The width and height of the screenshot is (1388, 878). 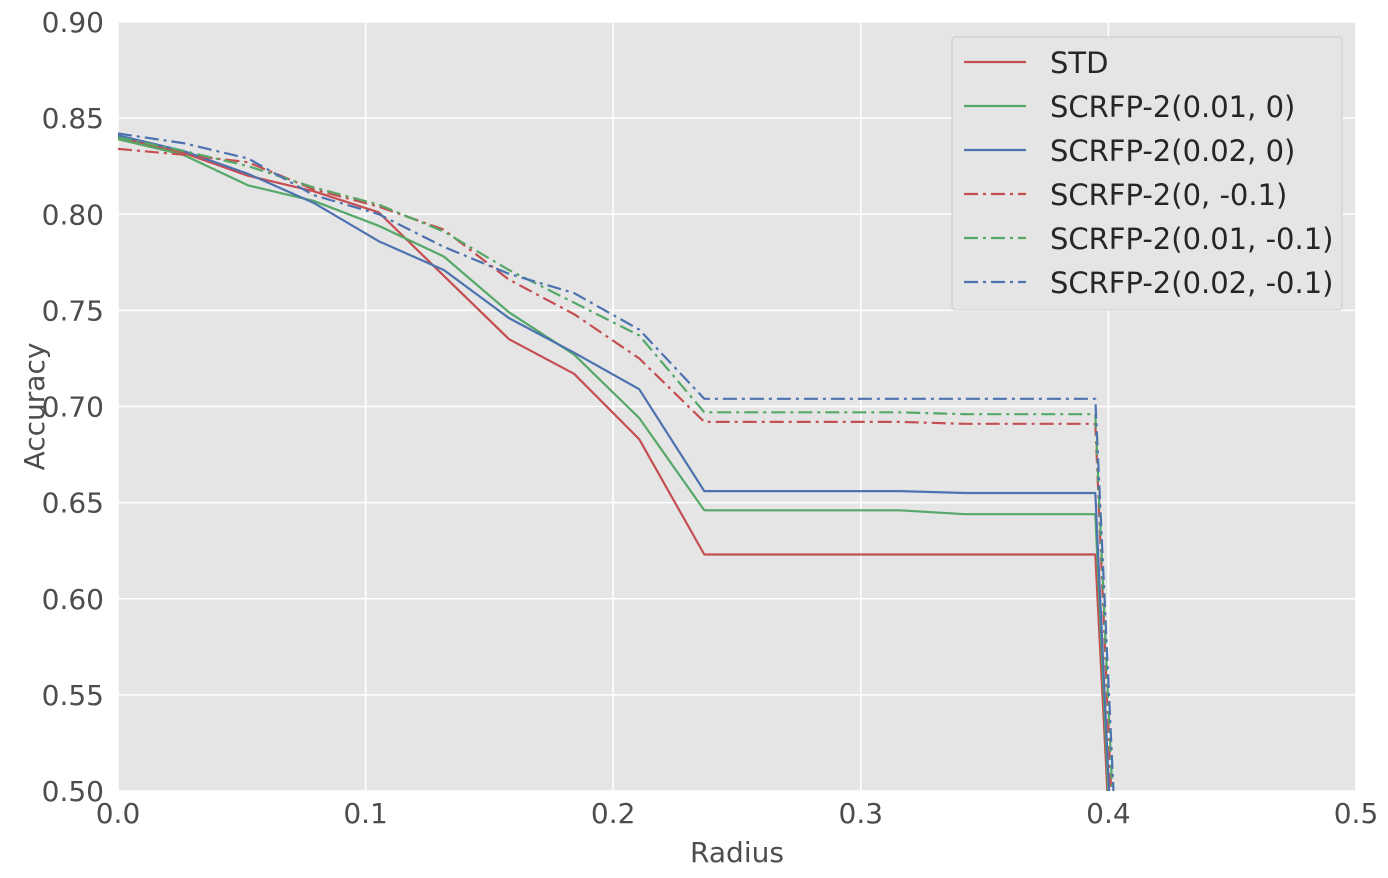 What do you see at coordinates (1356, 813) in the screenshot?
I see `x-tick-label: 0.5` at bounding box center [1356, 813].